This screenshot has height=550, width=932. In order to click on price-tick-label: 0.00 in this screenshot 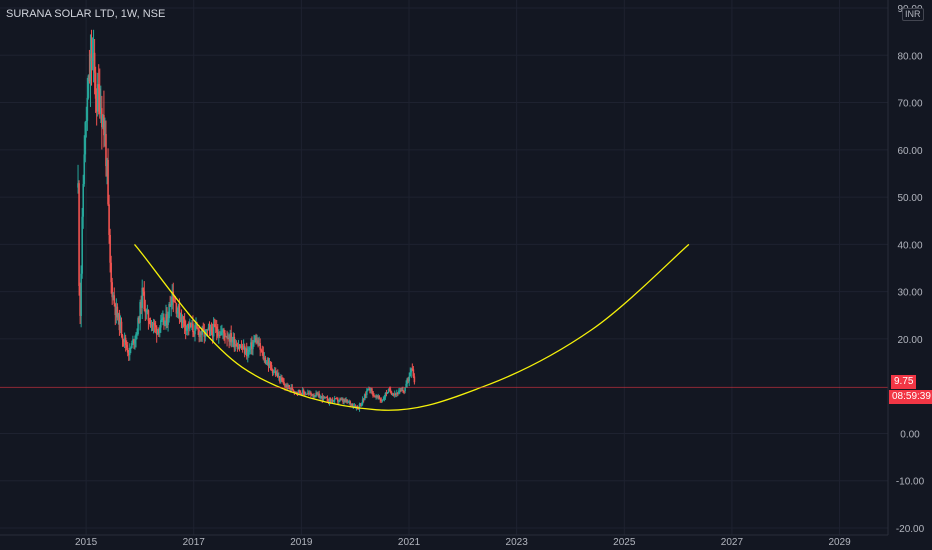, I will do `click(910, 434)`.